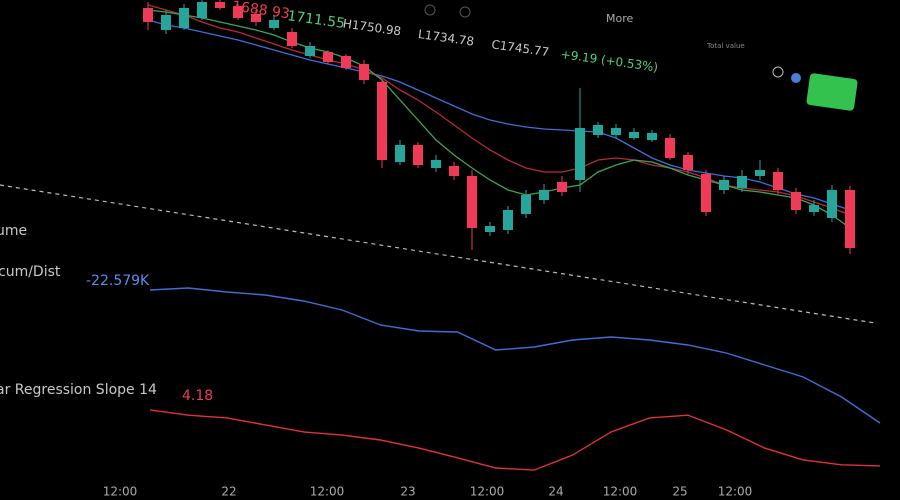 The height and width of the screenshot is (500, 900). I want to click on slope-value: 4.18, so click(197, 396).